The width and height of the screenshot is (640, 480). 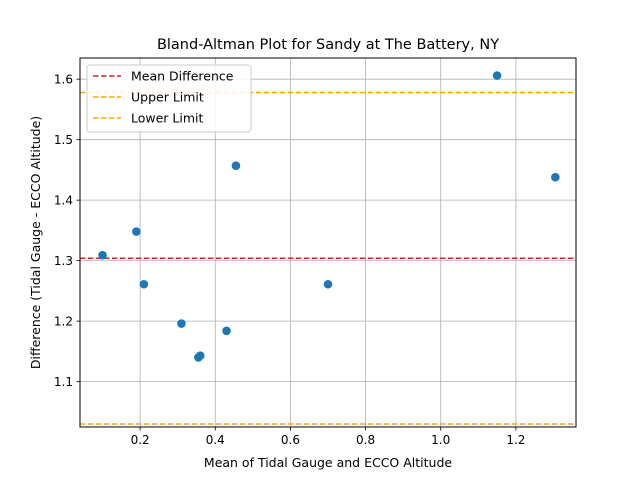 What do you see at coordinates (35, 242) in the screenshot?
I see `y-axis-label: Difference (Tidal Gauge - ECCO Altitude)` at bounding box center [35, 242].